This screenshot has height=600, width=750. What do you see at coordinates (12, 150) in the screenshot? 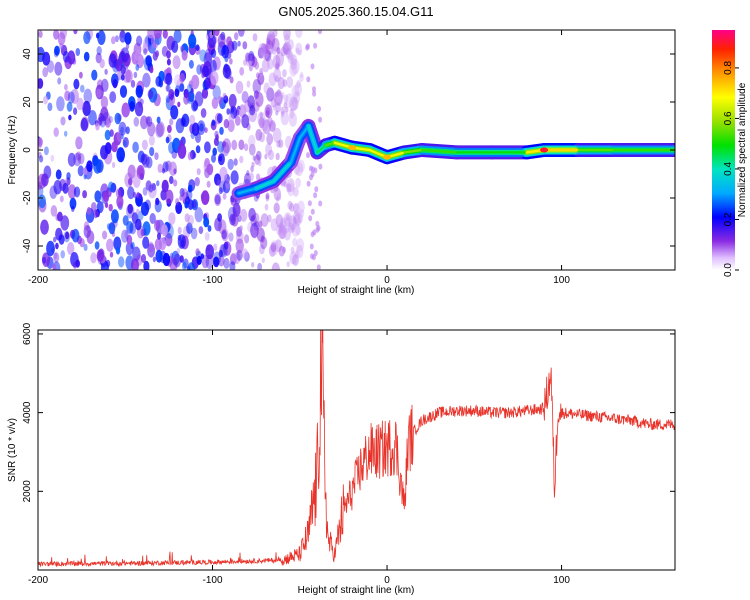
I see `spectrogram-y-label: Frequency (Hz)` at bounding box center [12, 150].